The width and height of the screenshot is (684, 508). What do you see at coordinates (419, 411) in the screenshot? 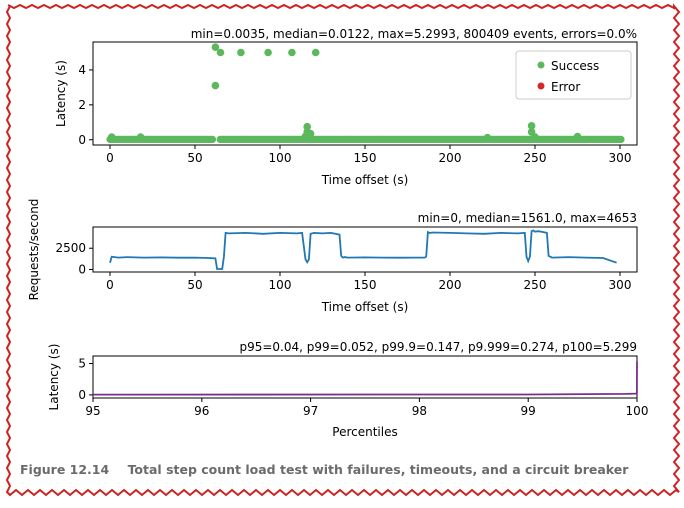
I see `x-tick-label: 98` at bounding box center [419, 411].